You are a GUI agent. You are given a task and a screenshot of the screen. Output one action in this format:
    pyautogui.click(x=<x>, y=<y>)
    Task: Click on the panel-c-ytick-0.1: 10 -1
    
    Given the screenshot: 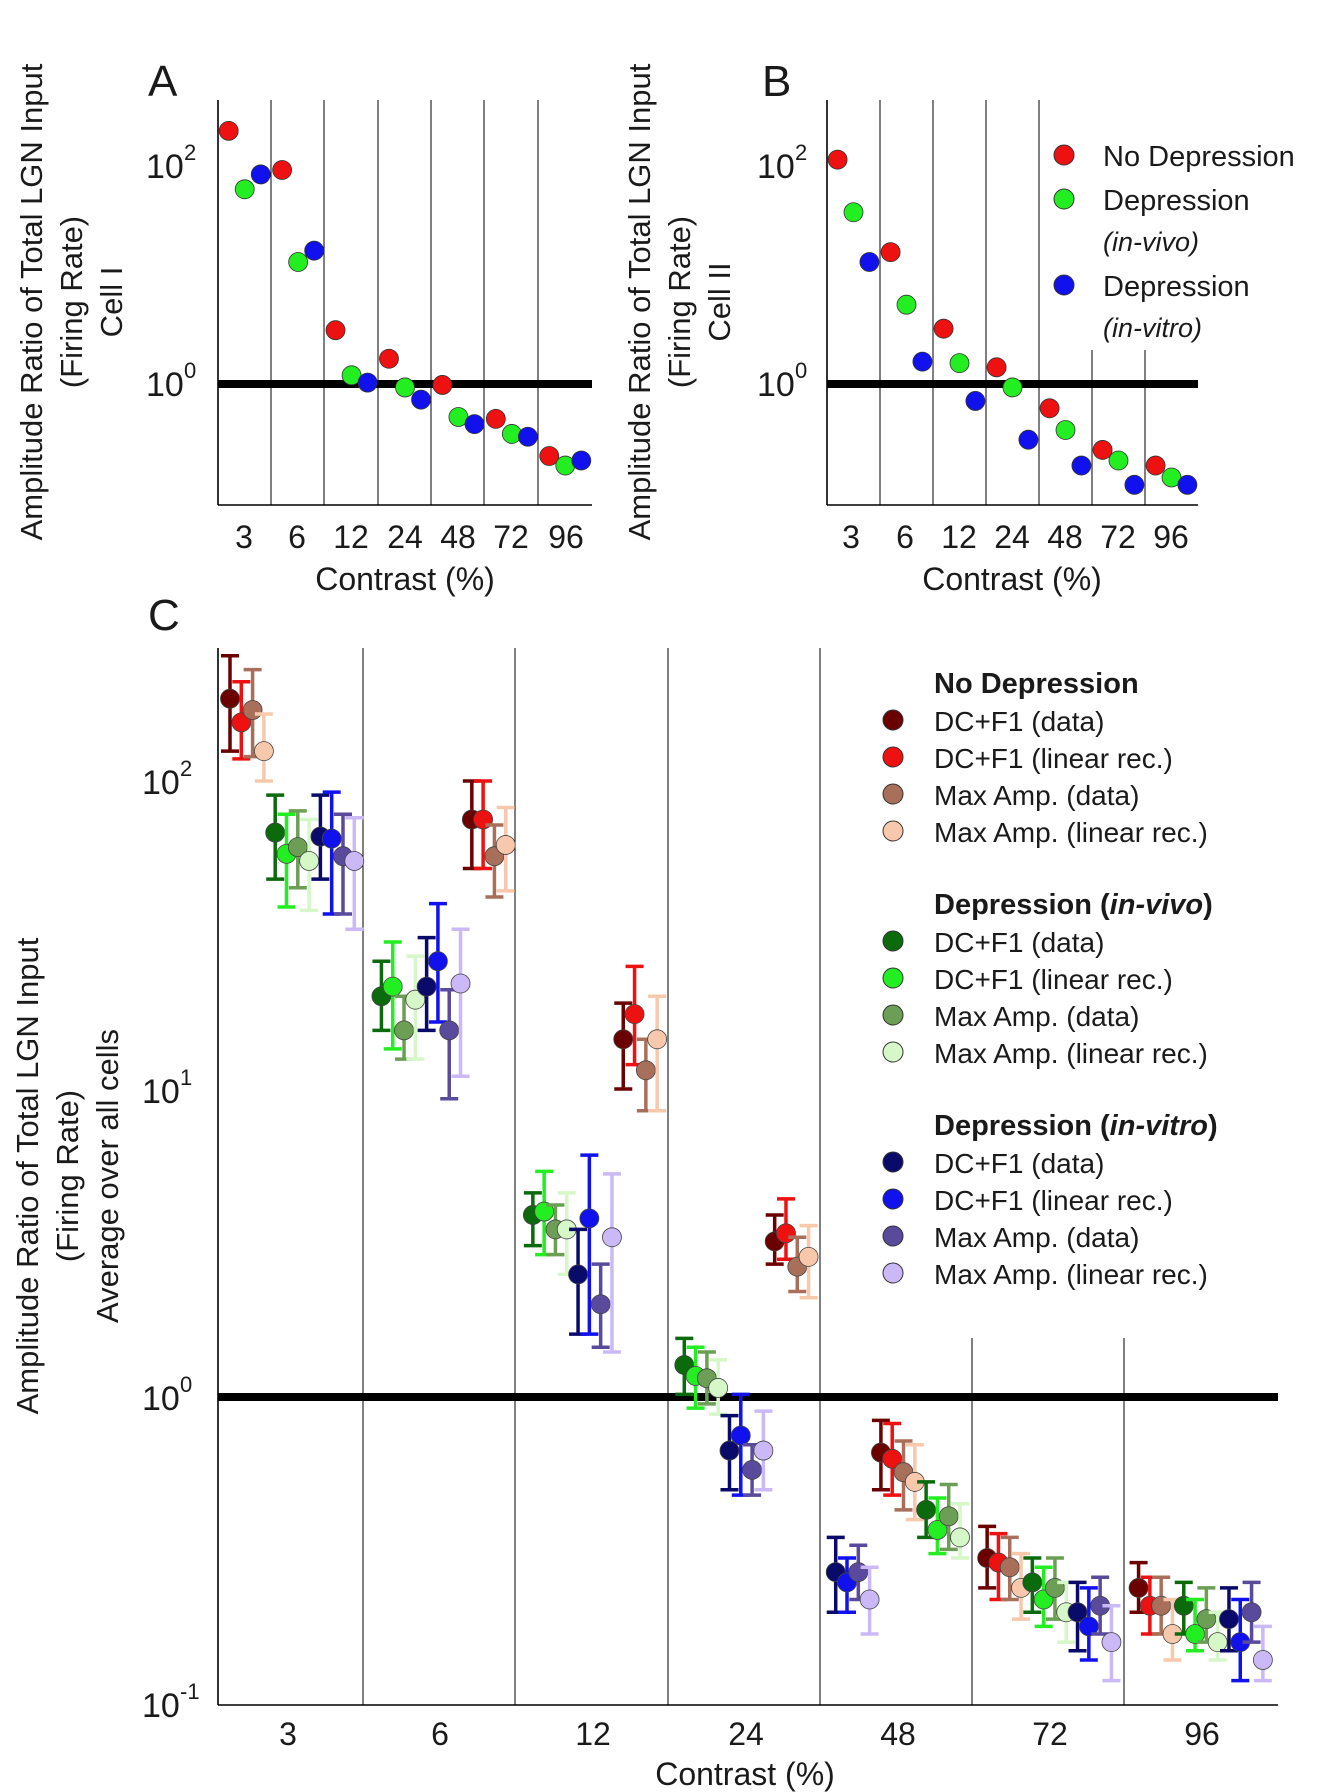 What is the action you would take?
    pyautogui.click(x=171, y=1702)
    